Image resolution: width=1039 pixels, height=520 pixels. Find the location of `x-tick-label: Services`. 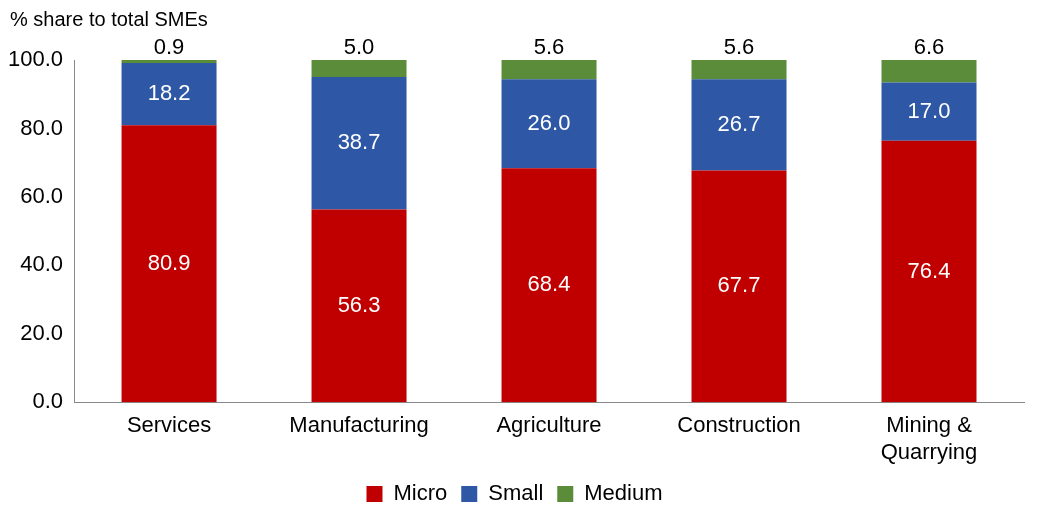

x-tick-label: Services is located at coordinates (169, 425).